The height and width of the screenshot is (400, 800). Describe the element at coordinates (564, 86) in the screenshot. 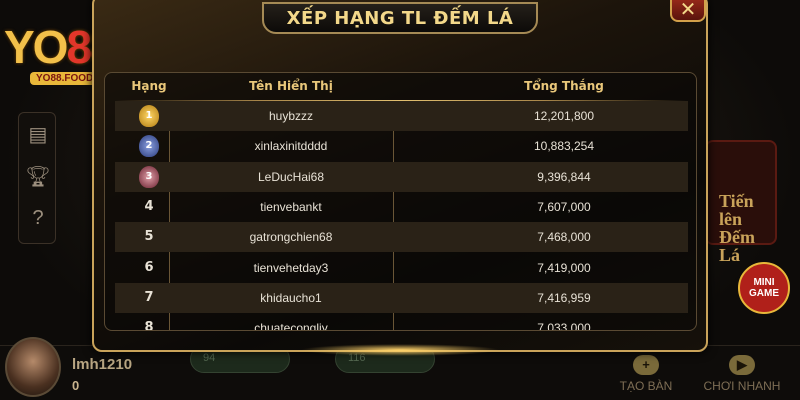

I see `header-total: Tổng Thắng` at that location.